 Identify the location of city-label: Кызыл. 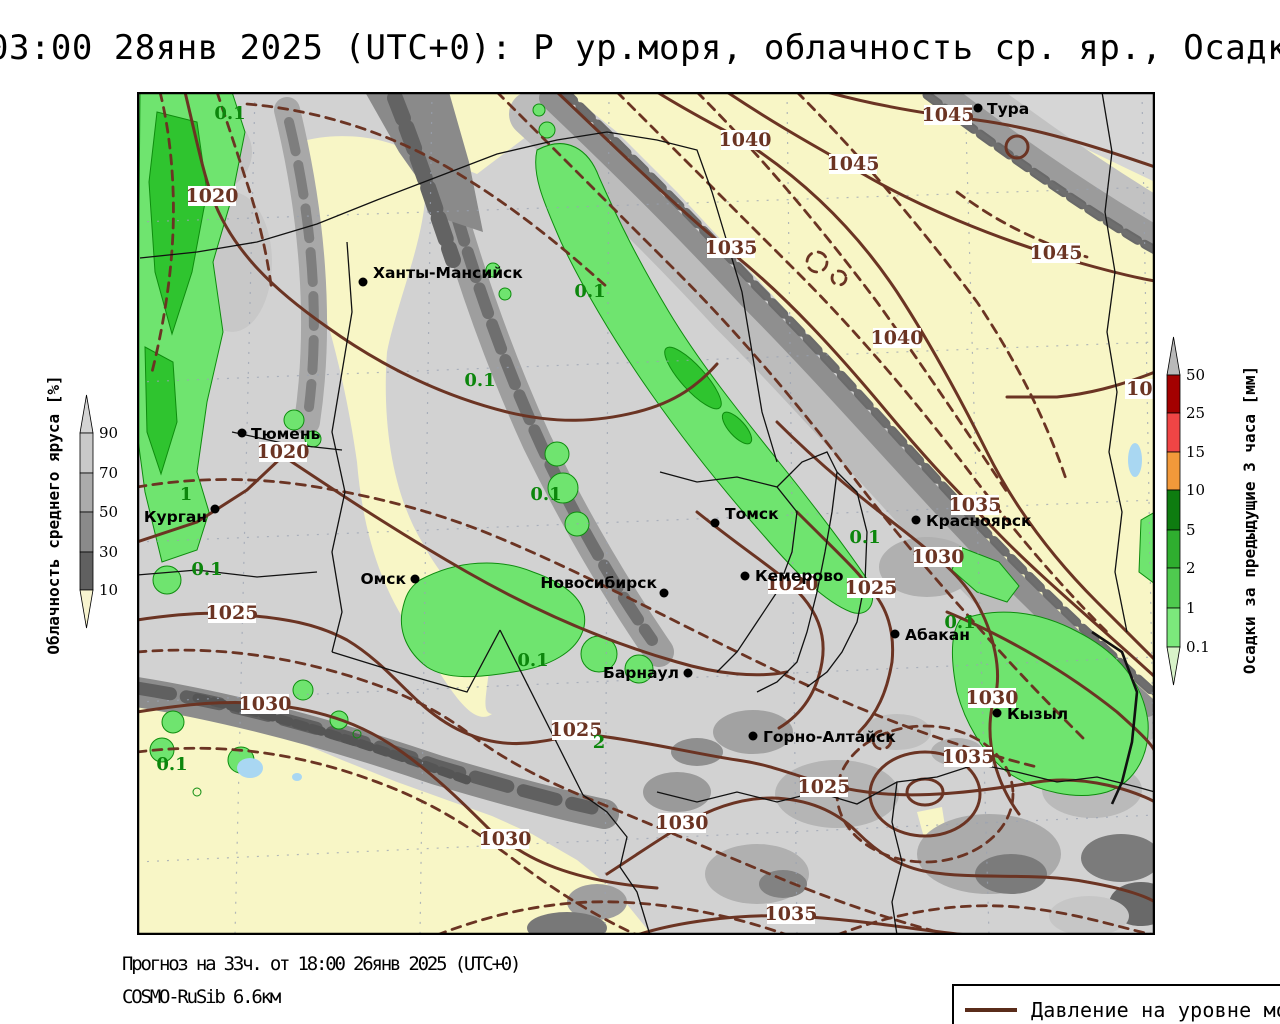
(1037, 714).